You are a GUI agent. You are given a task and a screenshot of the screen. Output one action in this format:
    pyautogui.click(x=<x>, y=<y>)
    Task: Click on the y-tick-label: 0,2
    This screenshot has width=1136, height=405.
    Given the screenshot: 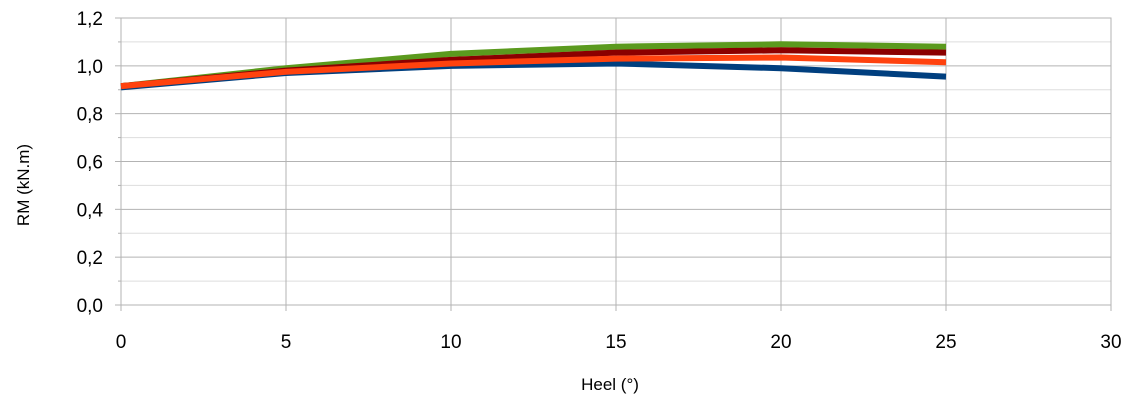 What is the action you would take?
    pyautogui.click(x=90, y=258)
    